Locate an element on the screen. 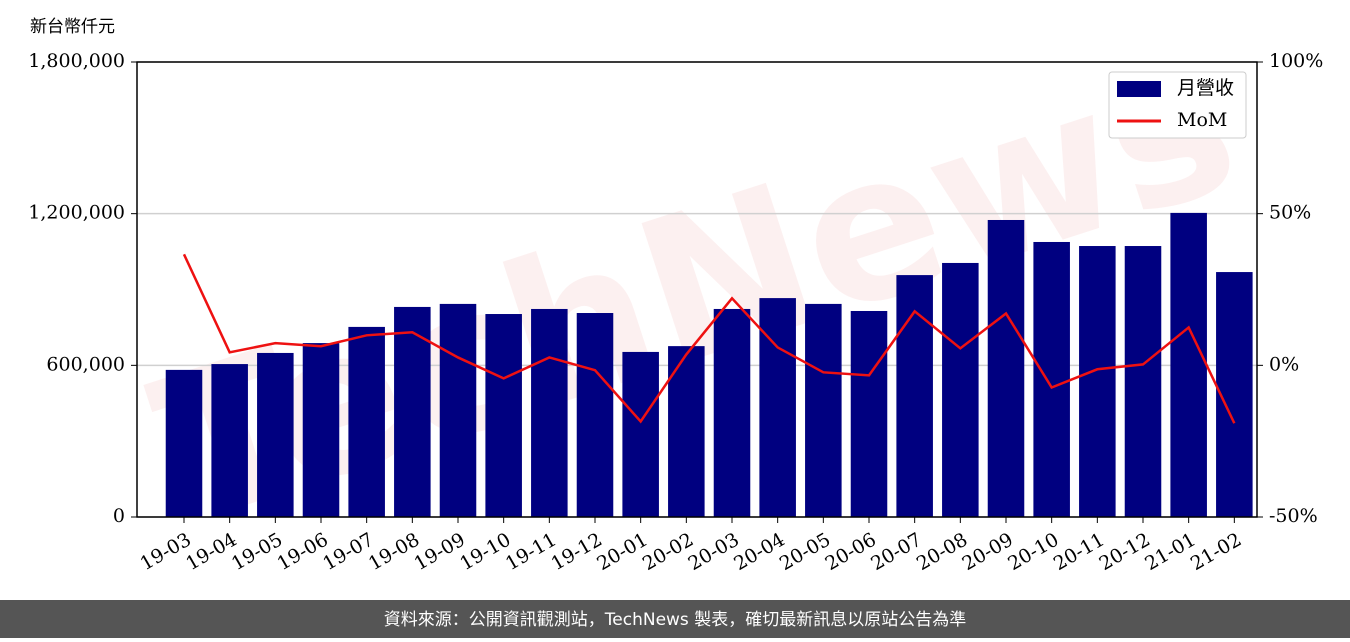 The image size is (1350, 642). x-tick-label: 20-08 is located at coordinates (942, 552).